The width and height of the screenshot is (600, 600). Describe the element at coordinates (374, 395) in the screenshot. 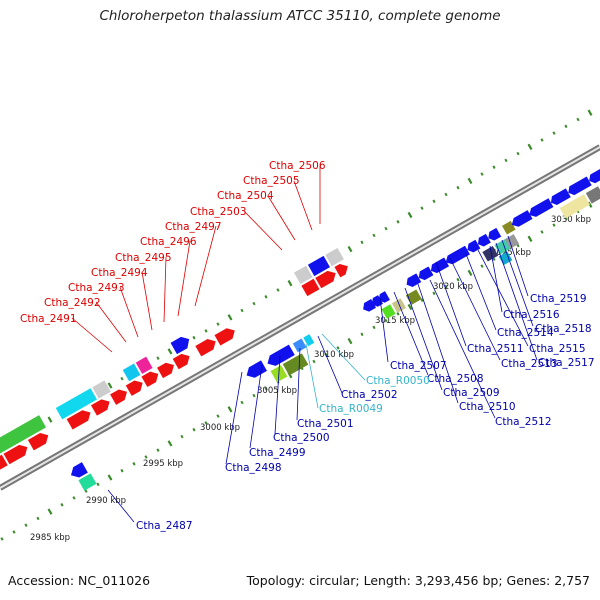

I see `rna-gene-labels: Ctha_R0049 Ctha_R0050` at that location.